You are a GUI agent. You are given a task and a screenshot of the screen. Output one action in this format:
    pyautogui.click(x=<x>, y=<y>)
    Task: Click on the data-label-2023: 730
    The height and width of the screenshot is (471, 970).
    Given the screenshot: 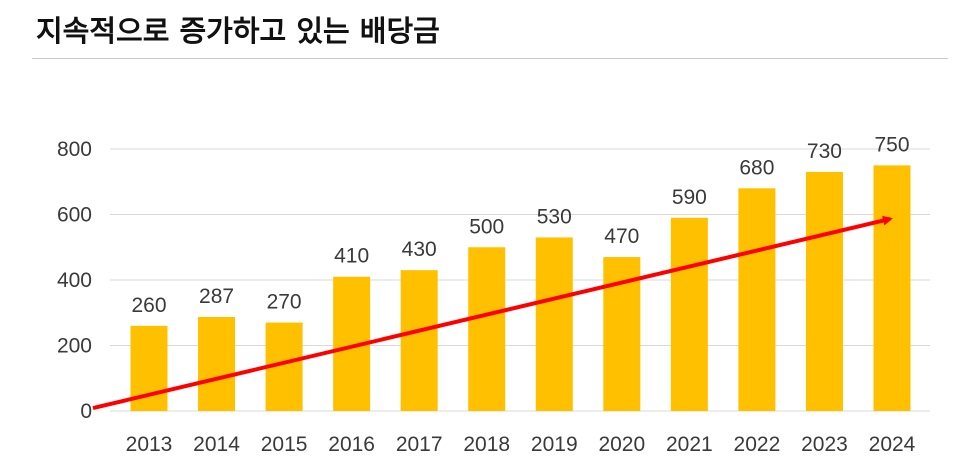 What is the action you would take?
    pyautogui.click(x=824, y=151)
    